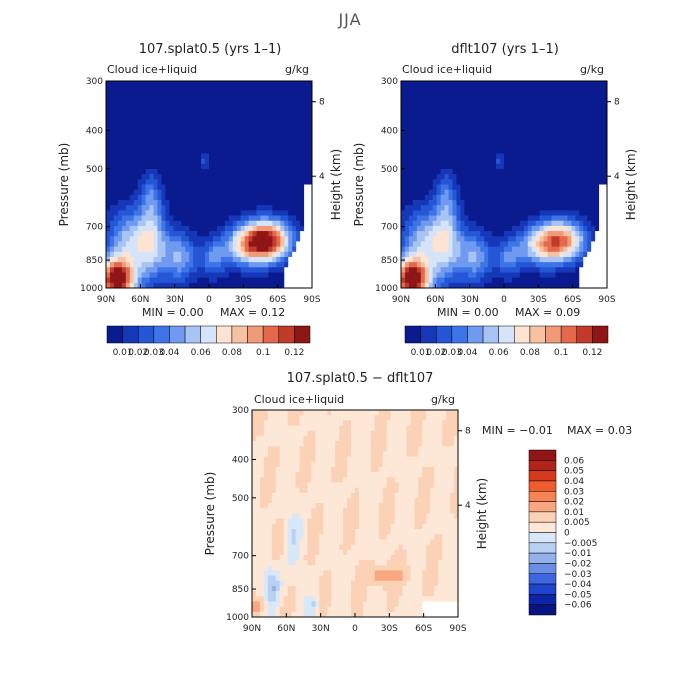 The width and height of the screenshot is (700, 700). Describe the element at coordinates (447, 69) in the screenshot. I see `panel-2-variable: Cloud ice+liquid` at that location.